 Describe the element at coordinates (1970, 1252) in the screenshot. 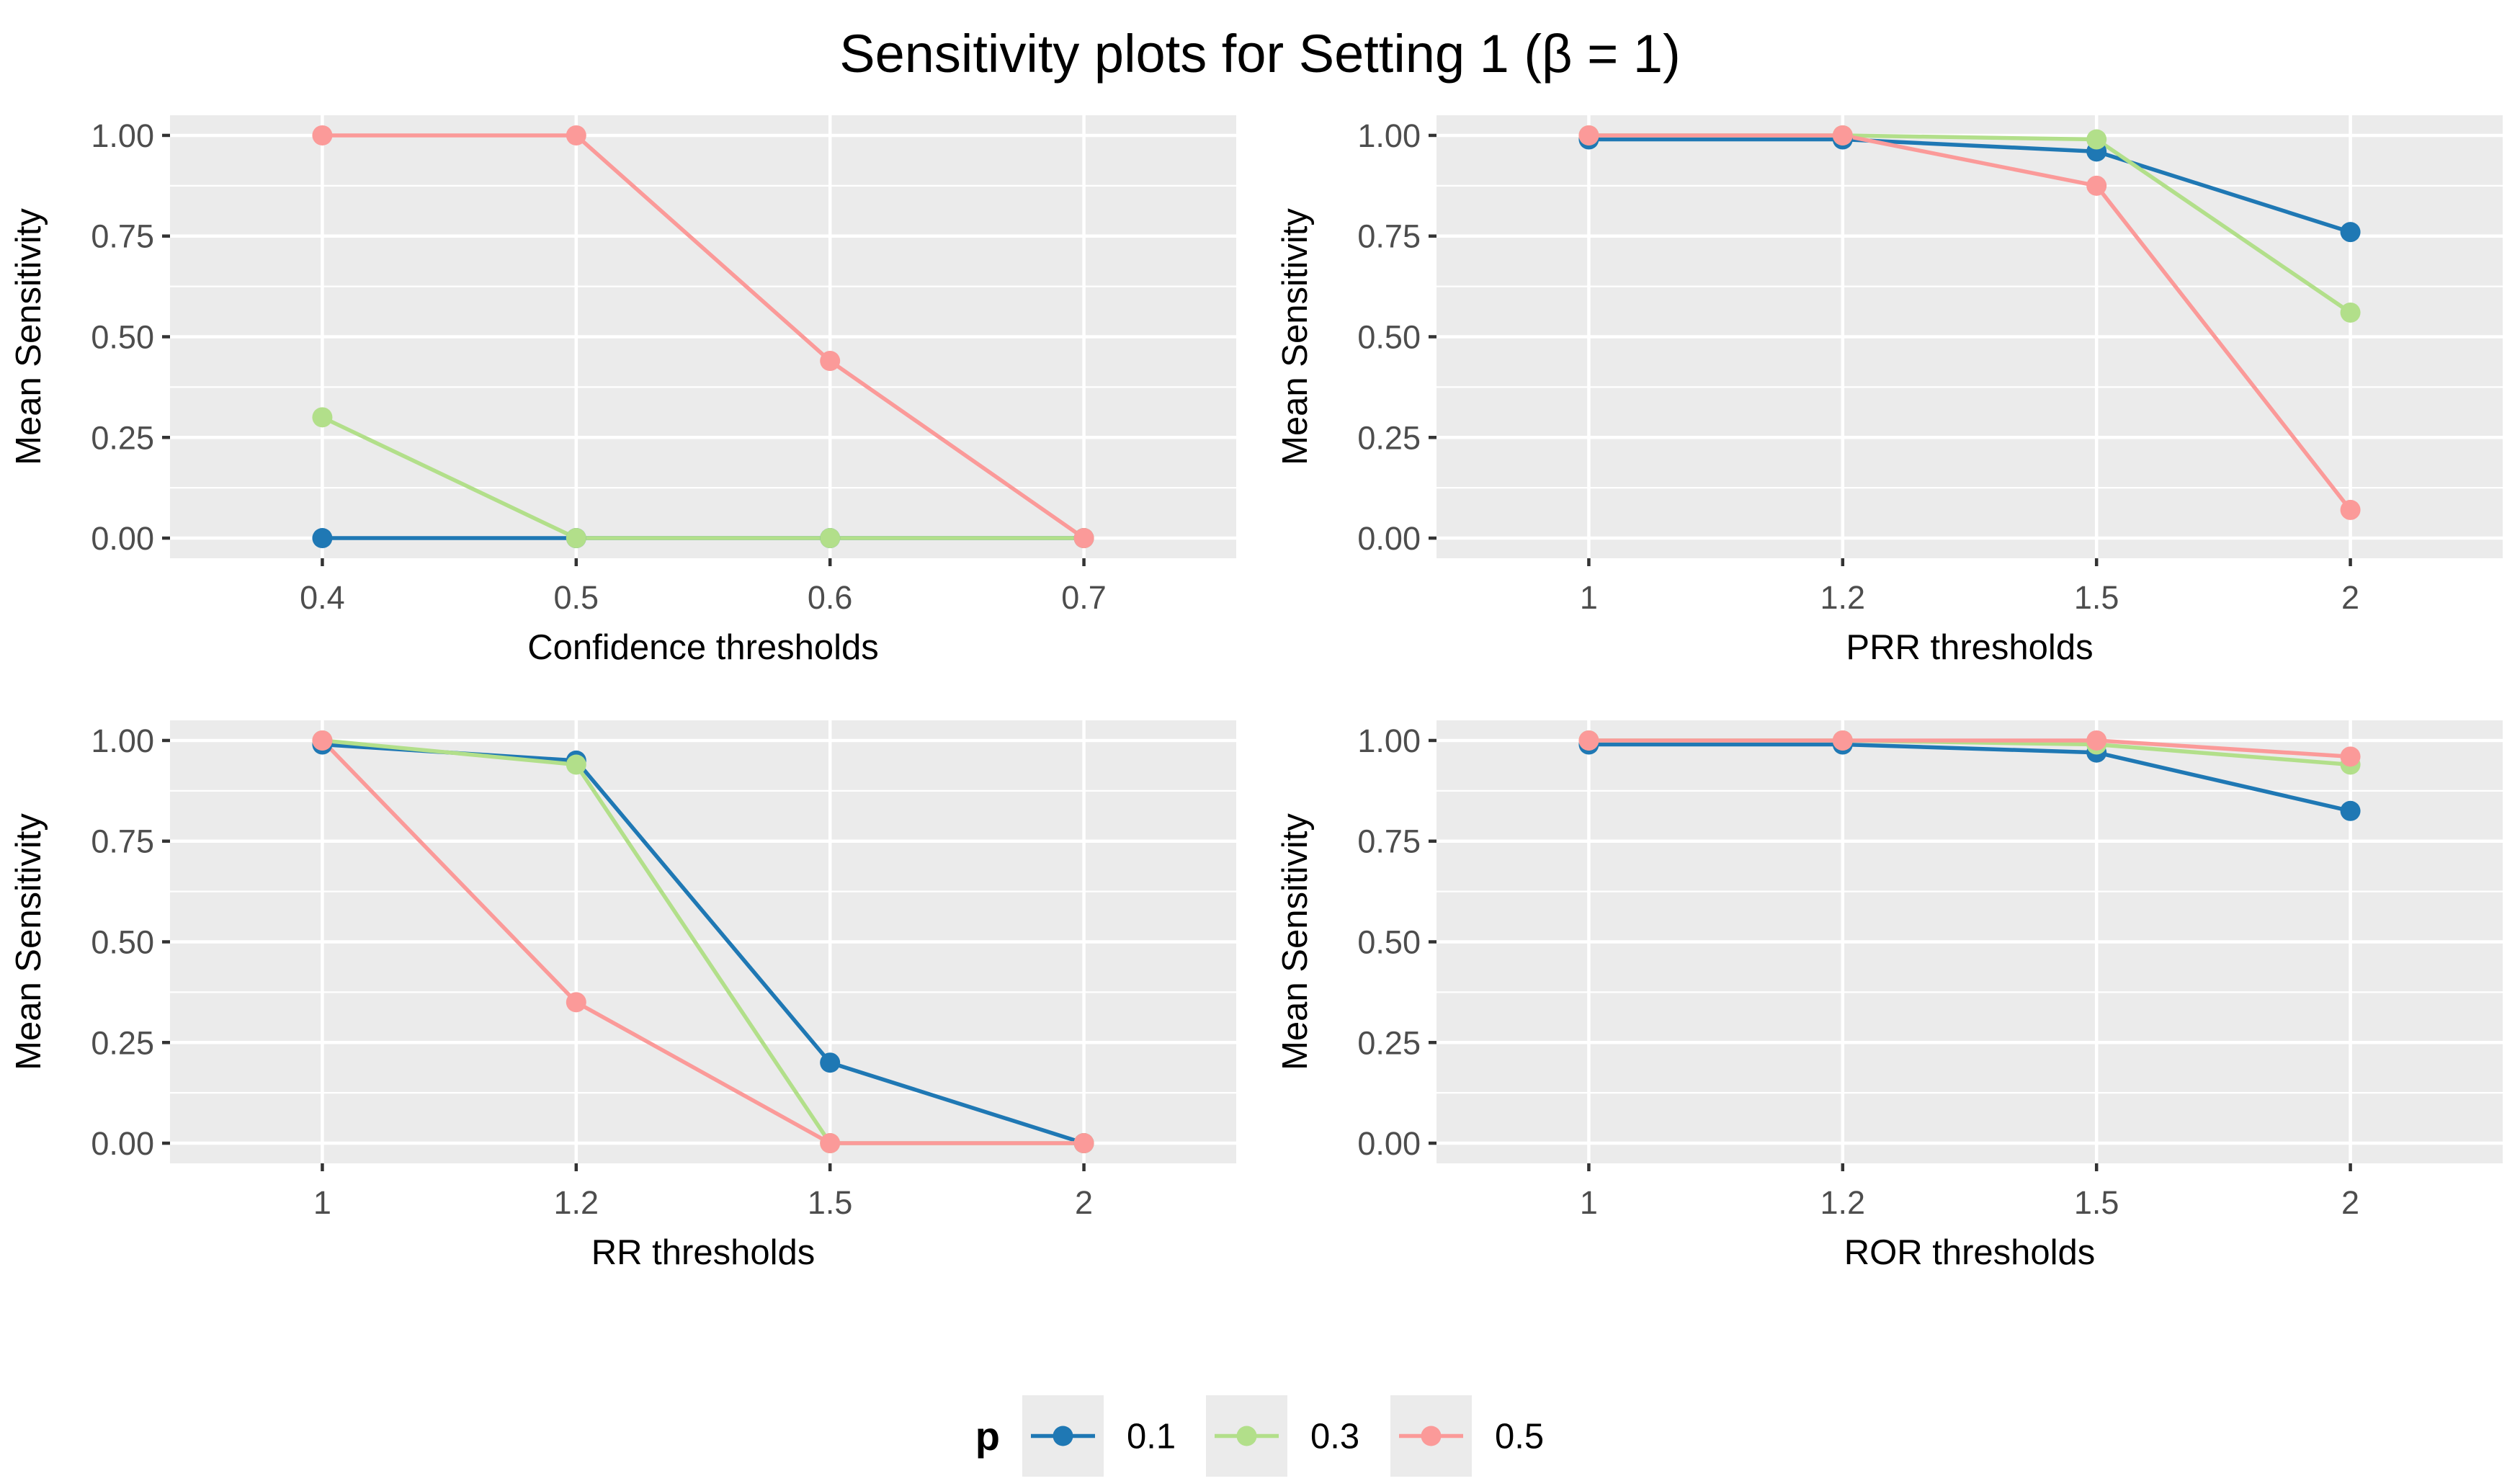

I see `x-axis-title: ROR thresholds` at that location.